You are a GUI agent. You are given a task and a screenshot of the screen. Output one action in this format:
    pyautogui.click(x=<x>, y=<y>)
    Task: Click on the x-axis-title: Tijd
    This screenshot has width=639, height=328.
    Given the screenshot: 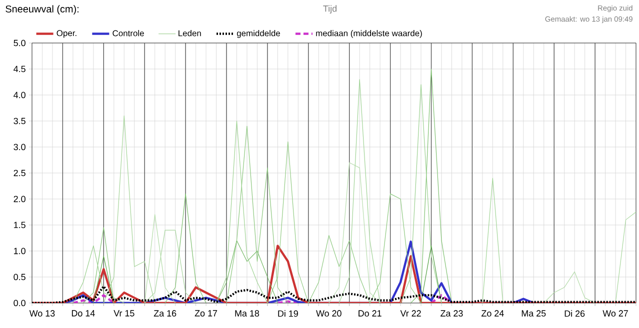 What is the action you would take?
    pyautogui.click(x=329, y=9)
    